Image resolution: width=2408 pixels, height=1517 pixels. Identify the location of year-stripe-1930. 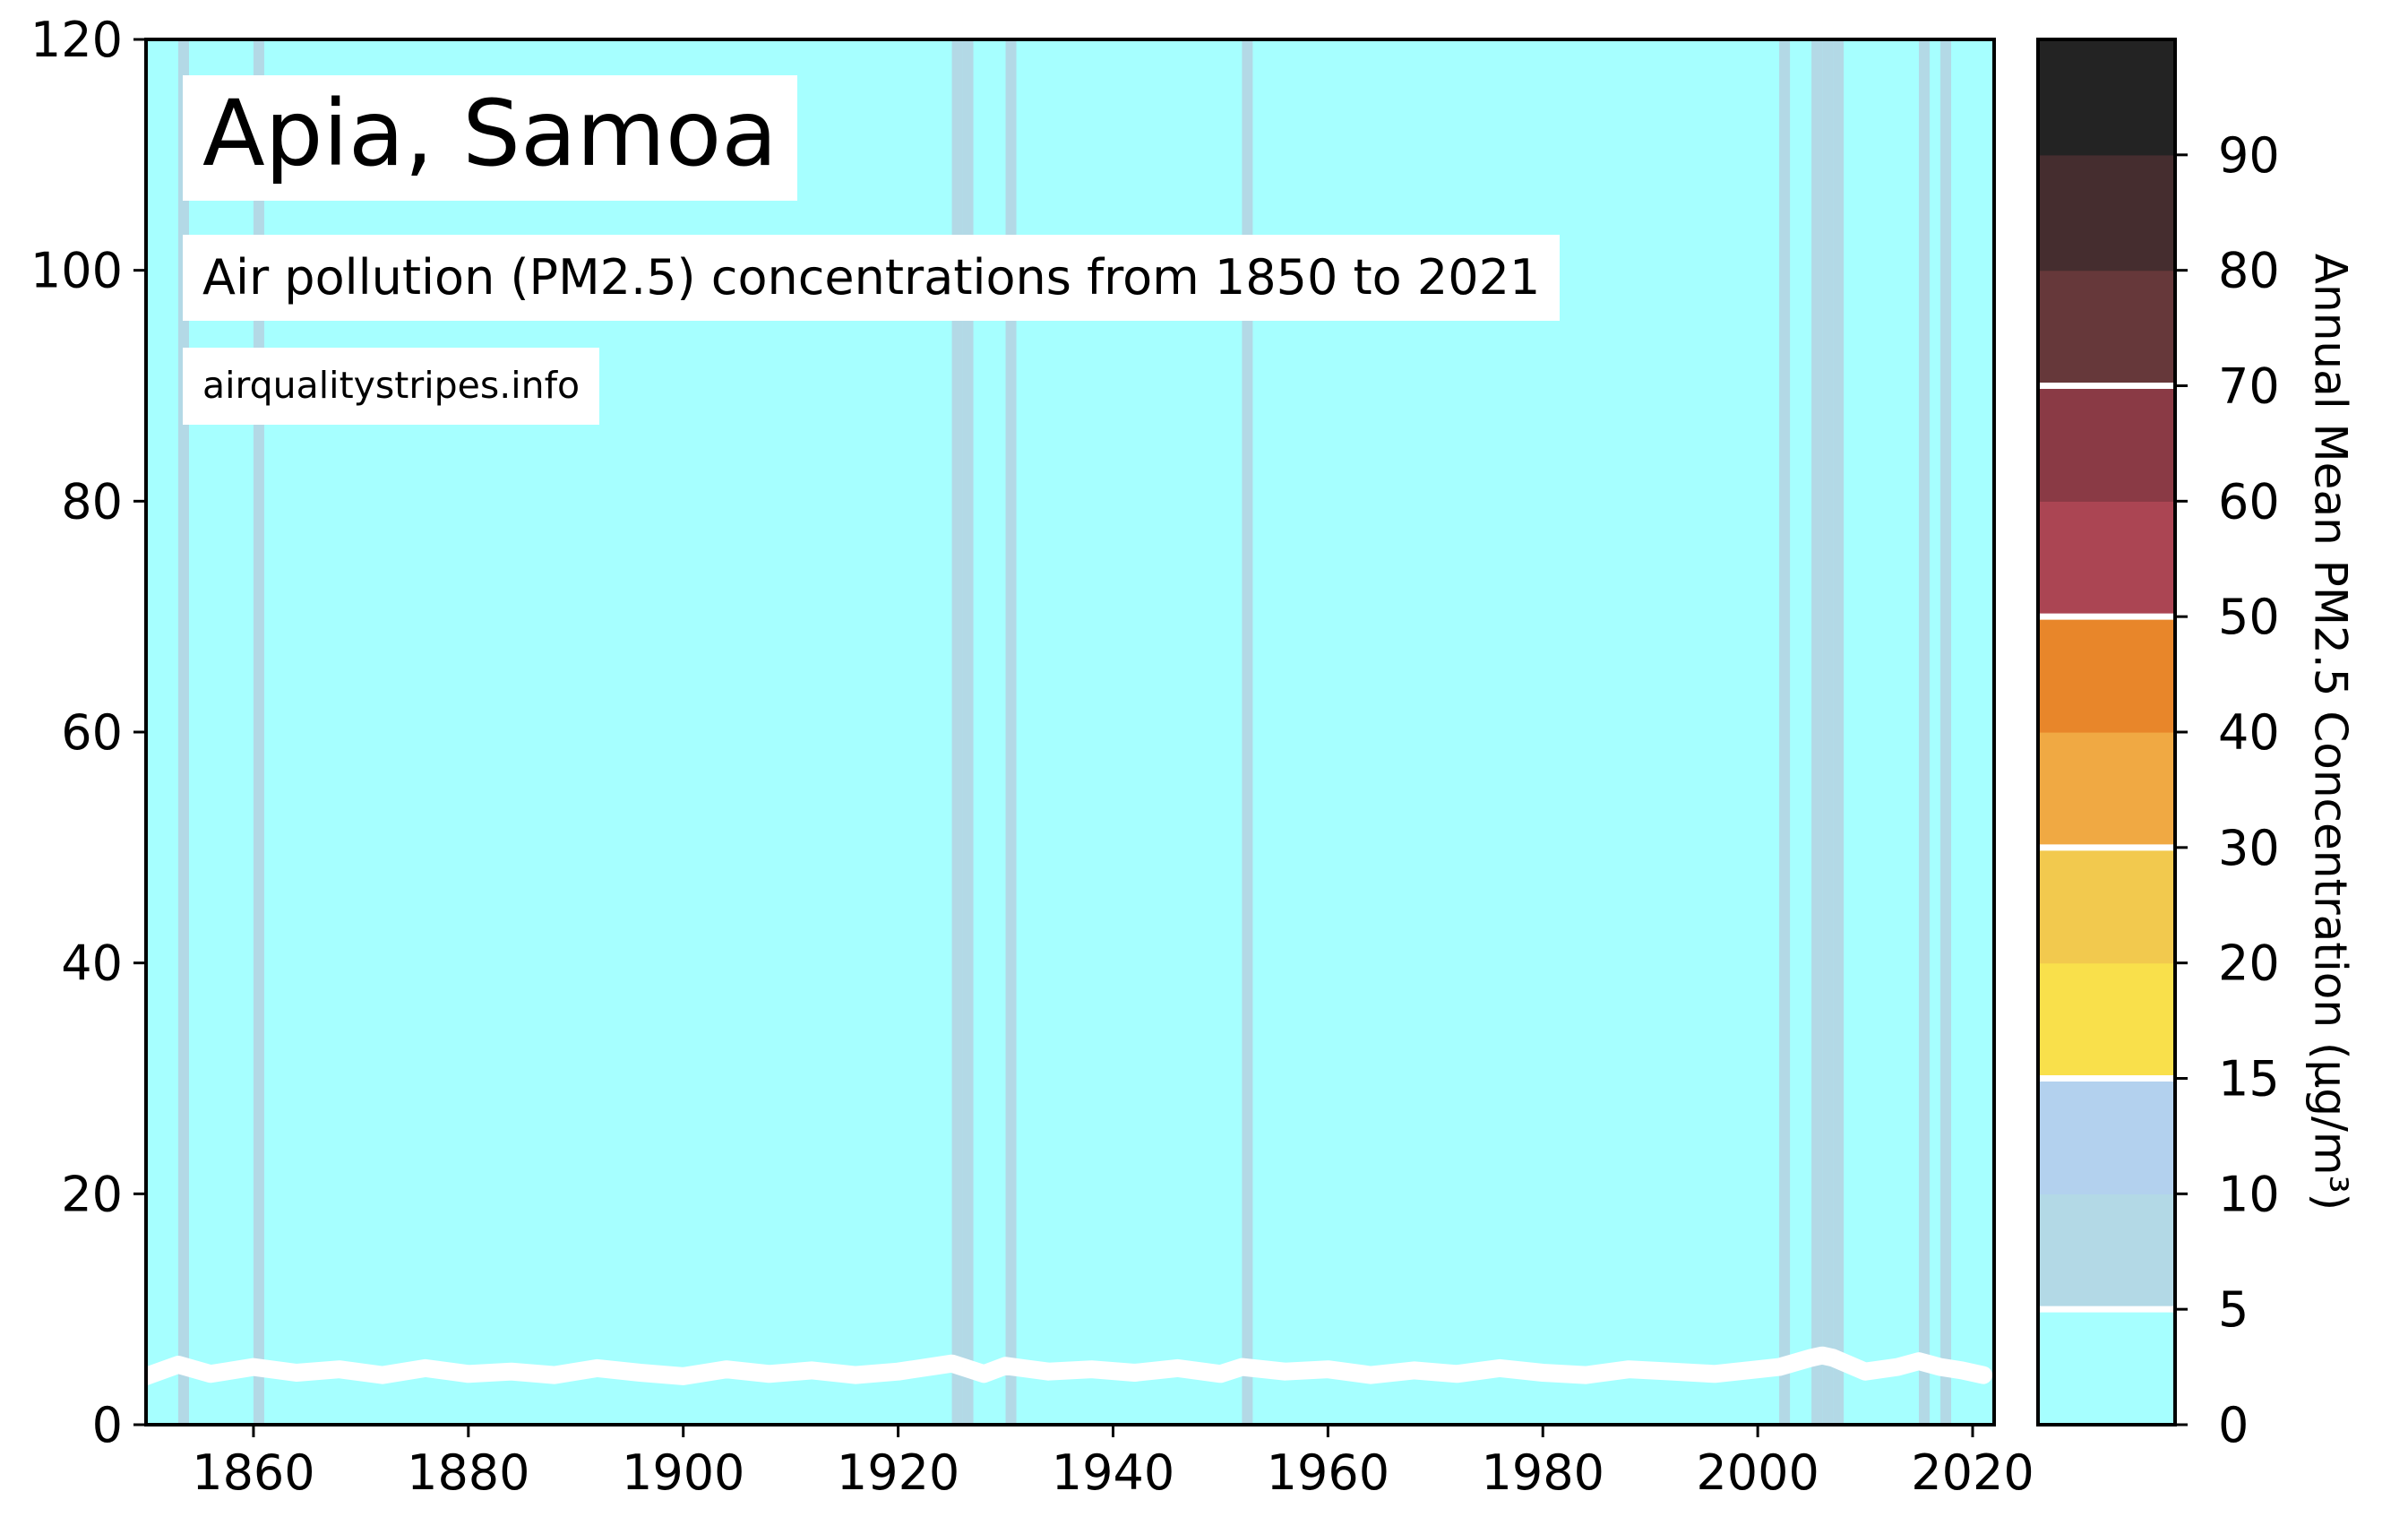
(1011, 732).